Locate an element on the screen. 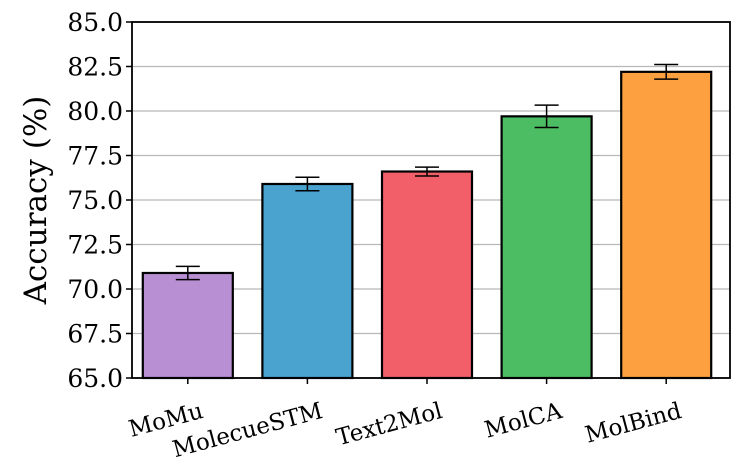  y-tick-label: 67.5 is located at coordinates (95, 334).